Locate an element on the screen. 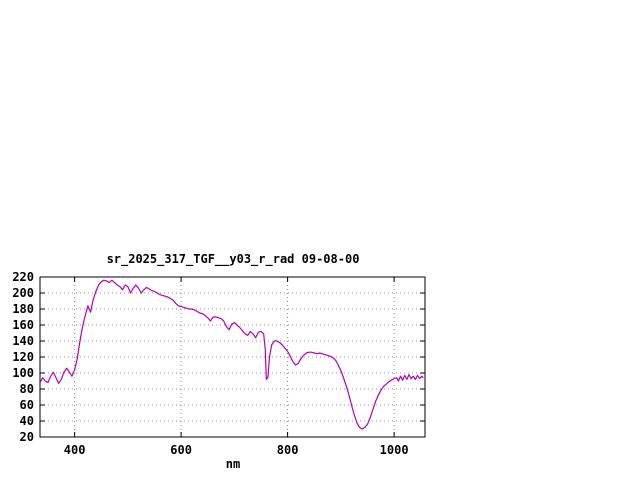 Image resolution: width=640 pixels, height=480 pixels. x-axis-label: nm is located at coordinates (233, 464).